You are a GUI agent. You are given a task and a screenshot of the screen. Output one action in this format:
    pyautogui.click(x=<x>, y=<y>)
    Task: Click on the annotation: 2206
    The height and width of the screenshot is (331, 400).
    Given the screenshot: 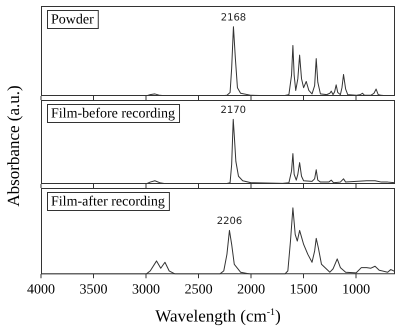 What is the action you would take?
    pyautogui.click(x=229, y=222)
    